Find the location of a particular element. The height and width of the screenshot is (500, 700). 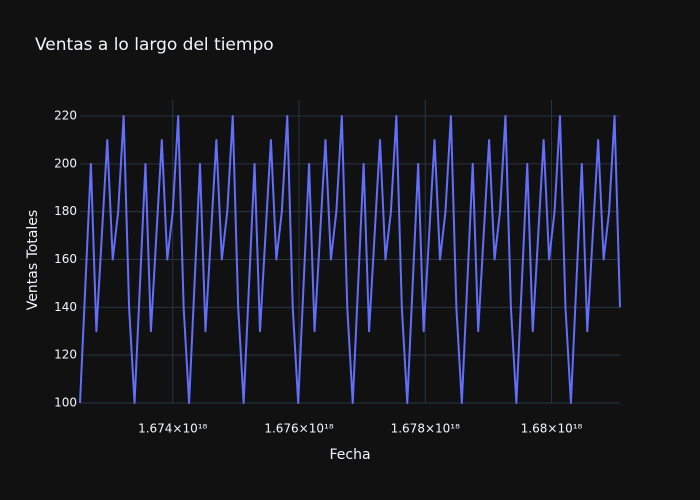

y-tick-label: 220 is located at coordinates (65, 116).